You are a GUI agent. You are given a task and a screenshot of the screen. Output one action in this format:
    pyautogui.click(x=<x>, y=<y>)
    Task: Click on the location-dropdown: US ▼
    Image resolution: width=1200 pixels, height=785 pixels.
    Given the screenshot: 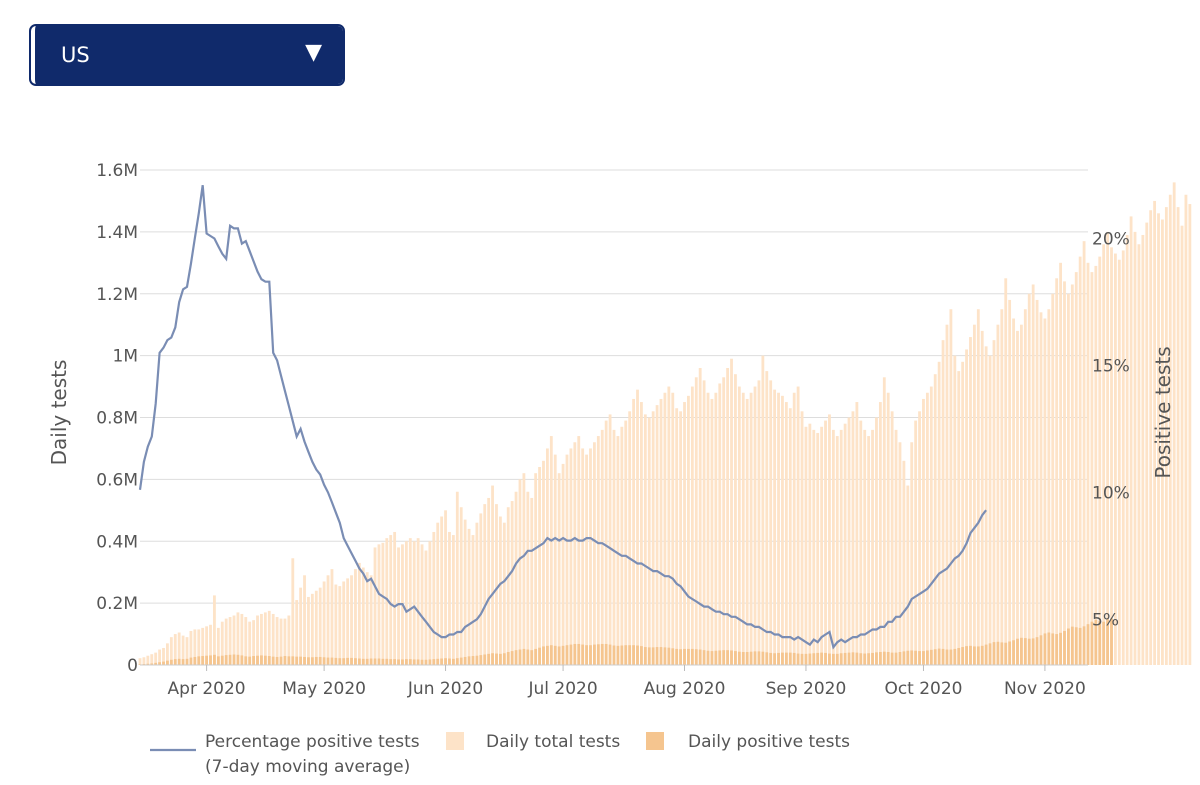 What is the action you would take?
    pyautogui.click(x=187, y=55)
    